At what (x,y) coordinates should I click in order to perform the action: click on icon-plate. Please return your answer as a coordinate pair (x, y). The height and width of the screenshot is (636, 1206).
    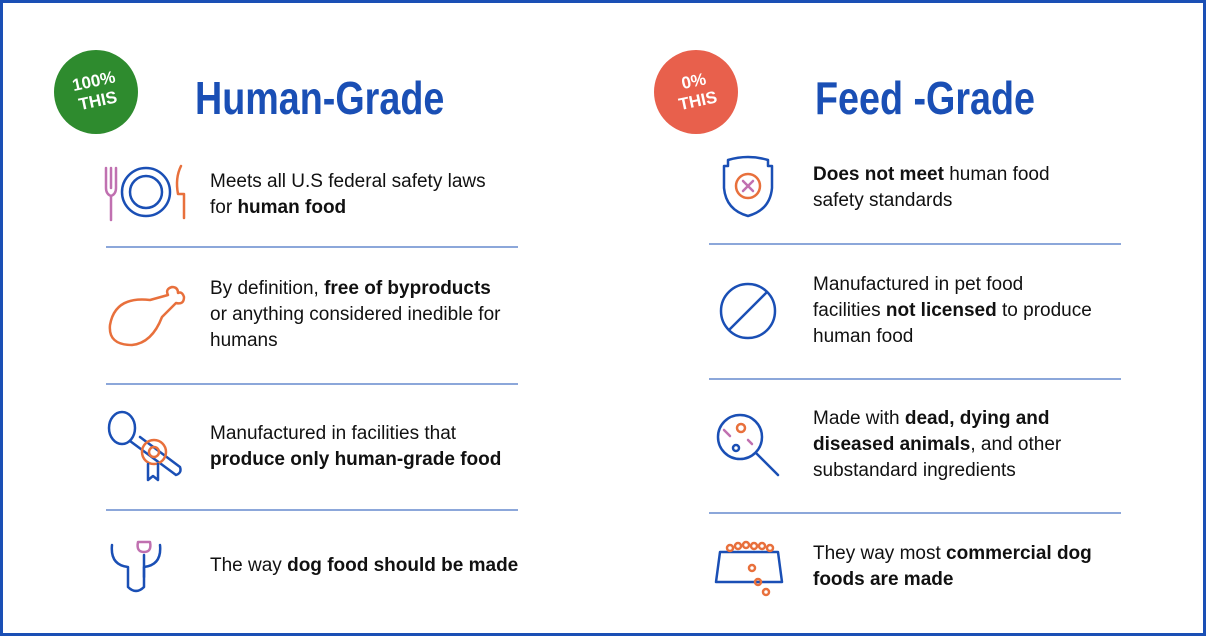
    Looking at the image, I should click on (145, 193).